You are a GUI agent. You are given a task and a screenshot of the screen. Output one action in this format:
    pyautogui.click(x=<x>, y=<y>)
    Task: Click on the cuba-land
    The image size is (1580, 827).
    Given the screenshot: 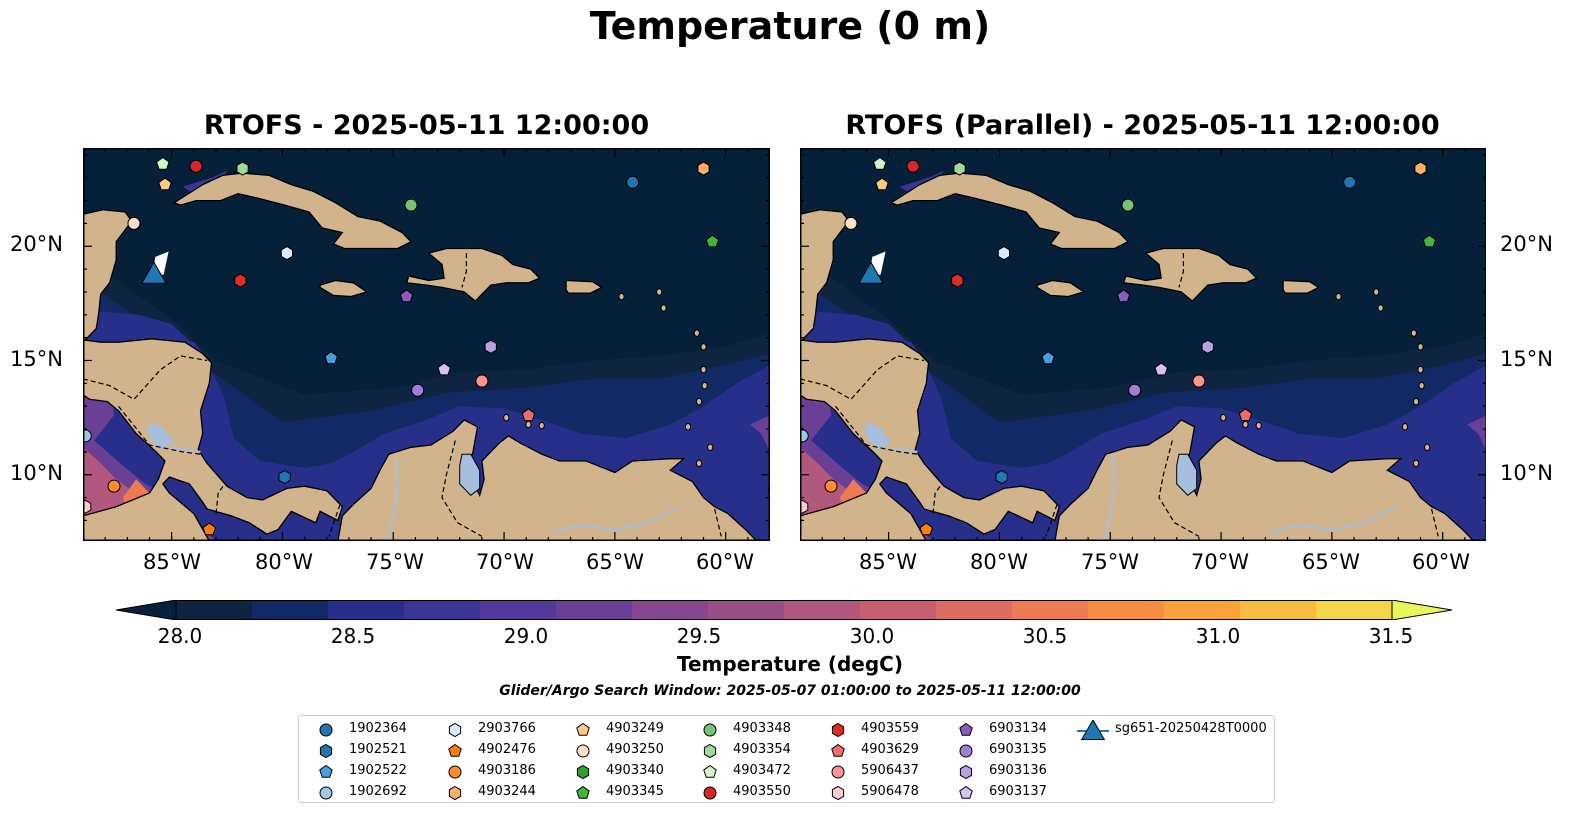 What is the action you would take?
    pyautogui.click(x=1009, y=211)
    